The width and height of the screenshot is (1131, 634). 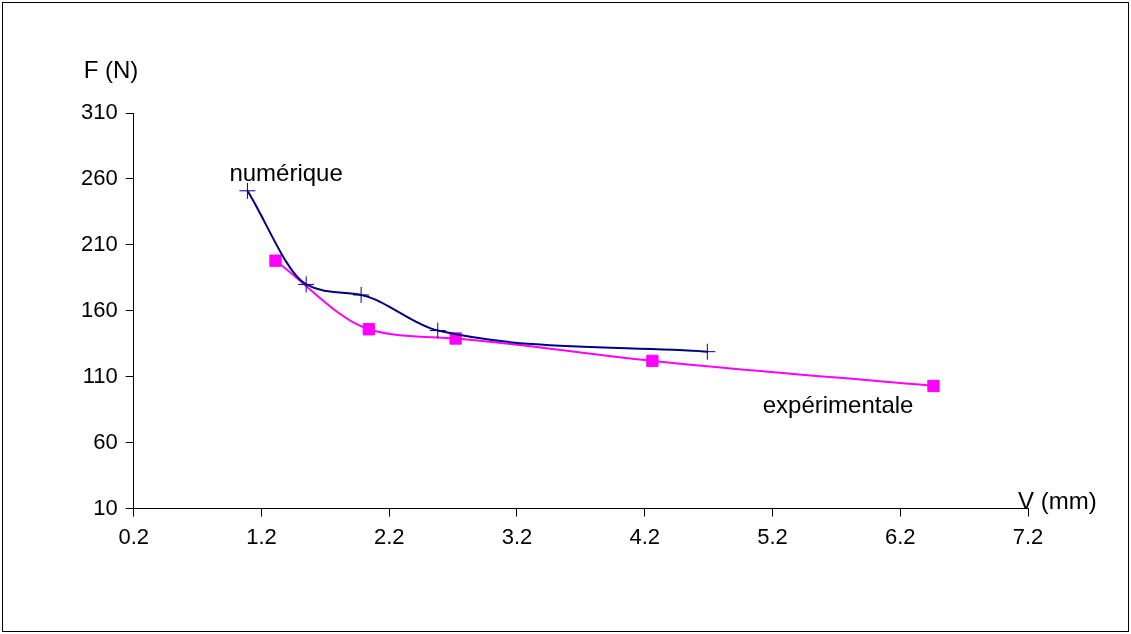 What do you see at coordinates (838, 404) in the screenshot?
I see `series-label: expérimentale` at bounding box center [838, 404].